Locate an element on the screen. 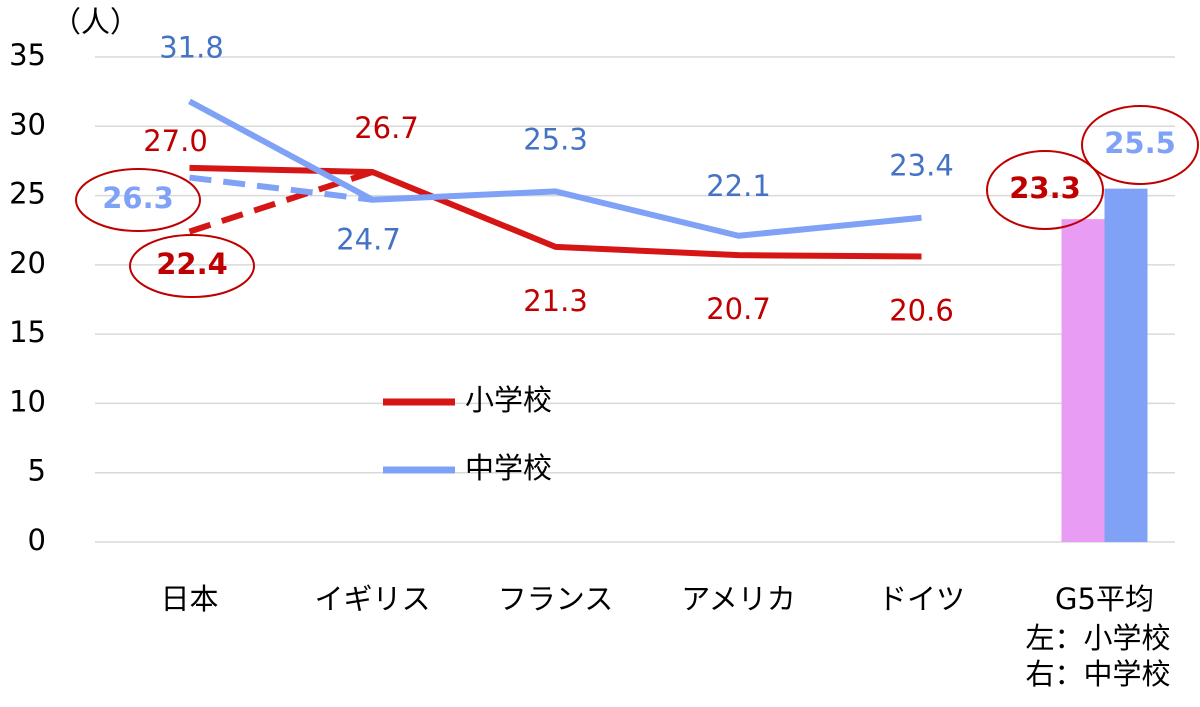  x-tick-label: フランス is located at coordinates (555, 599).